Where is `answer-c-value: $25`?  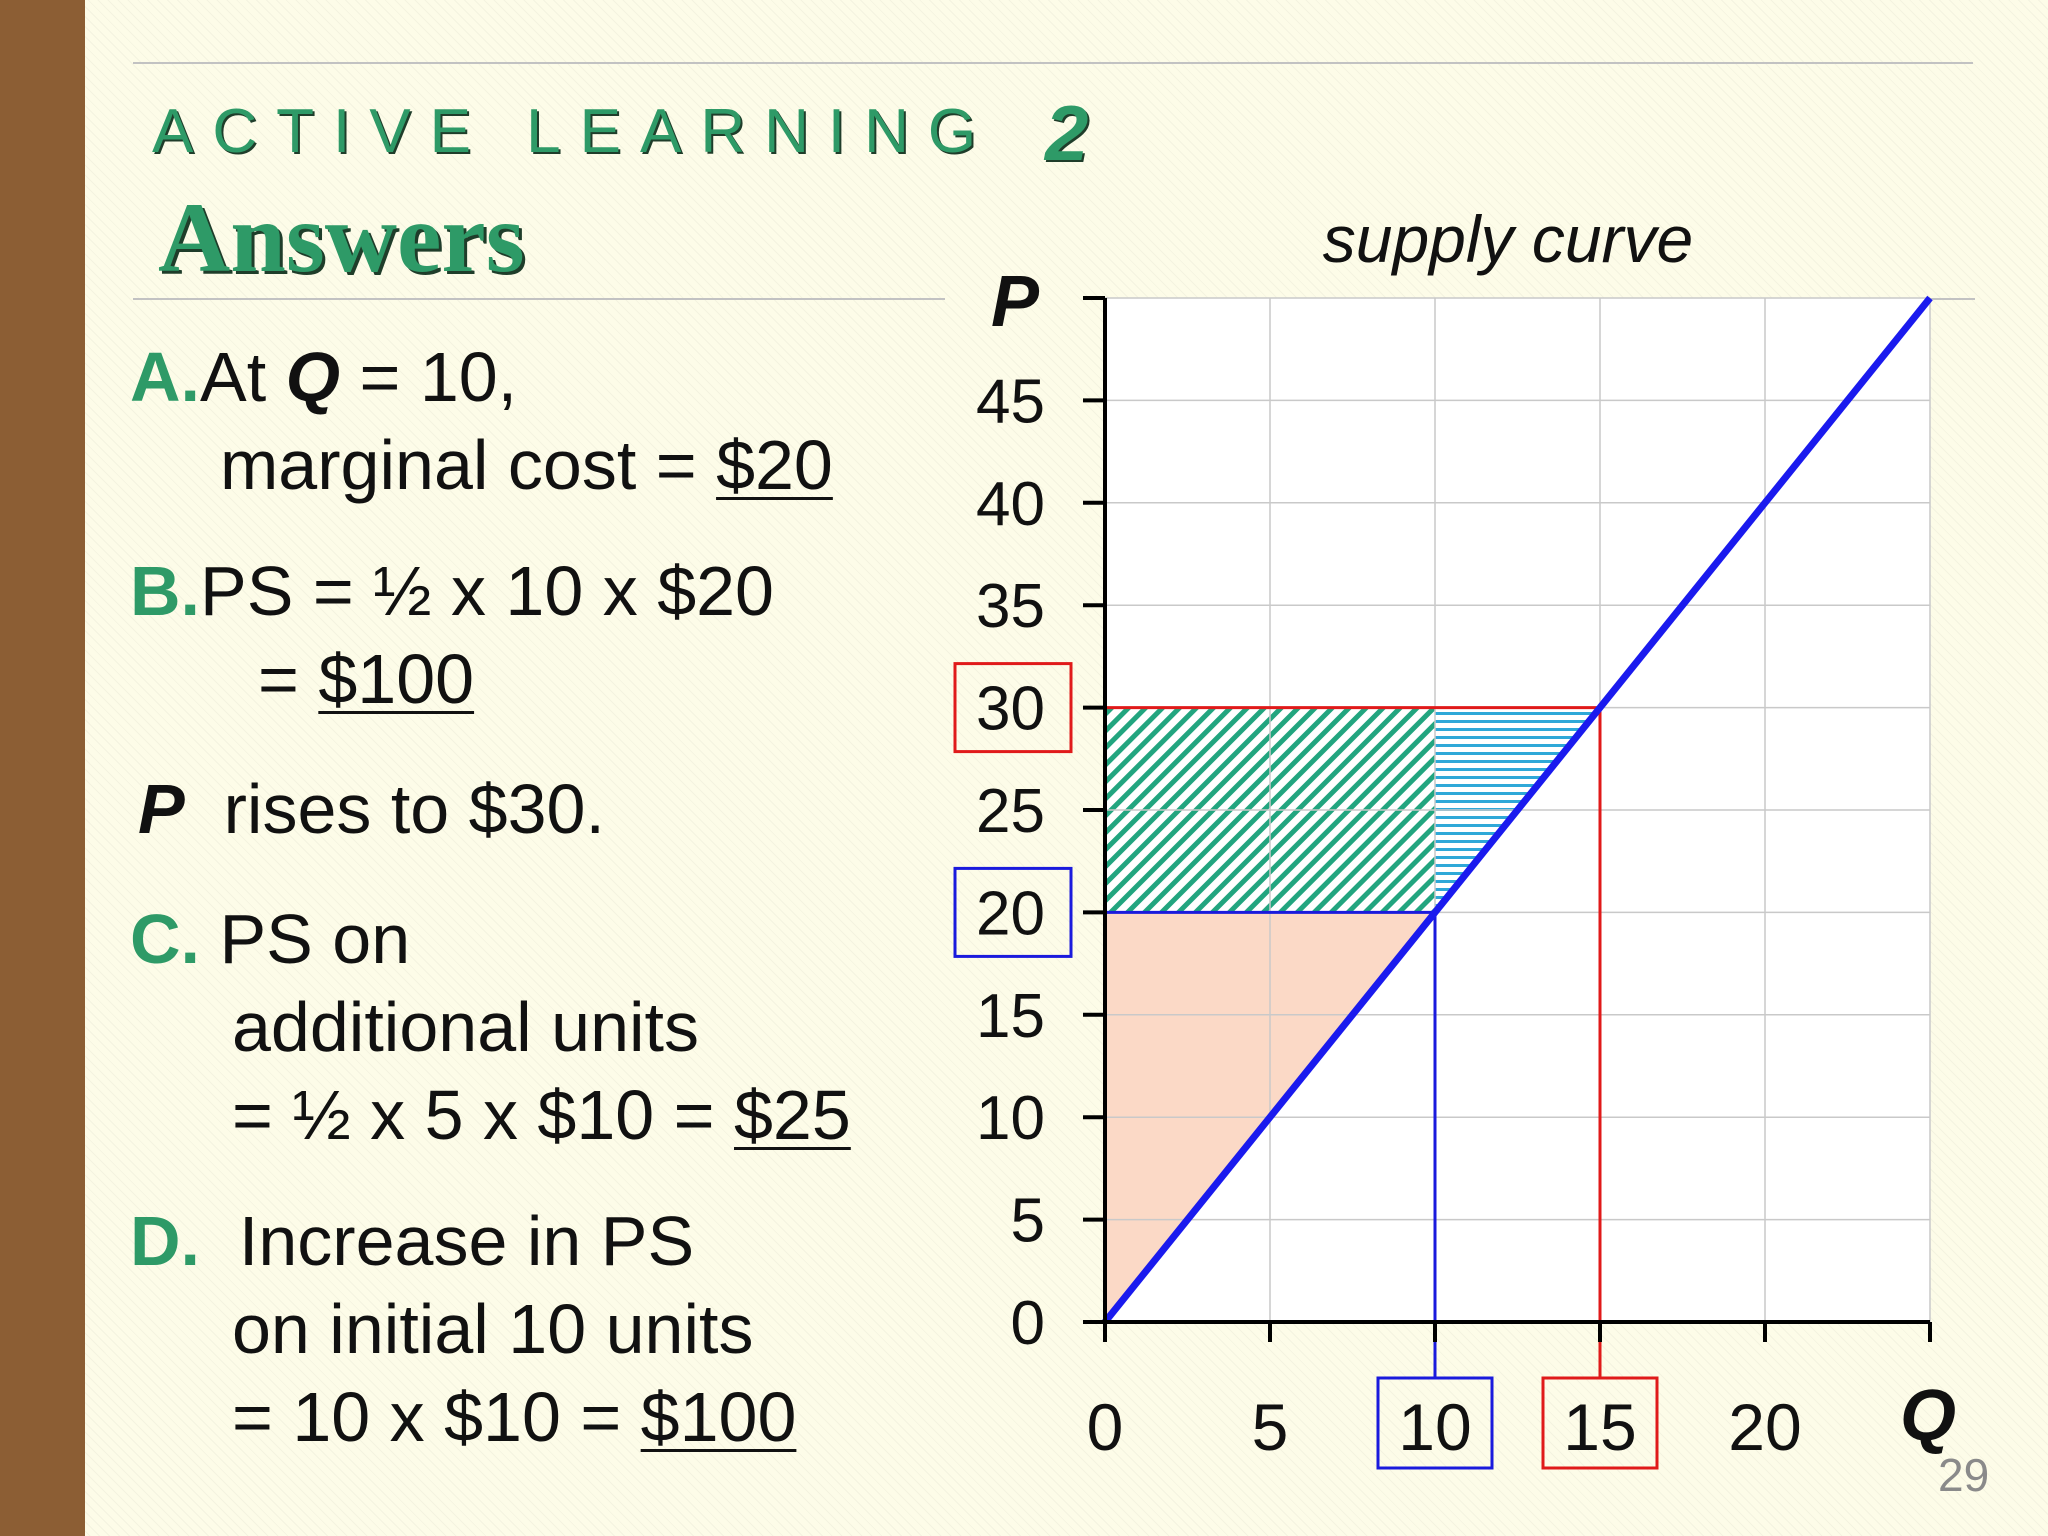
answer-c-value: $25 is located at coordinates (792, 1115).